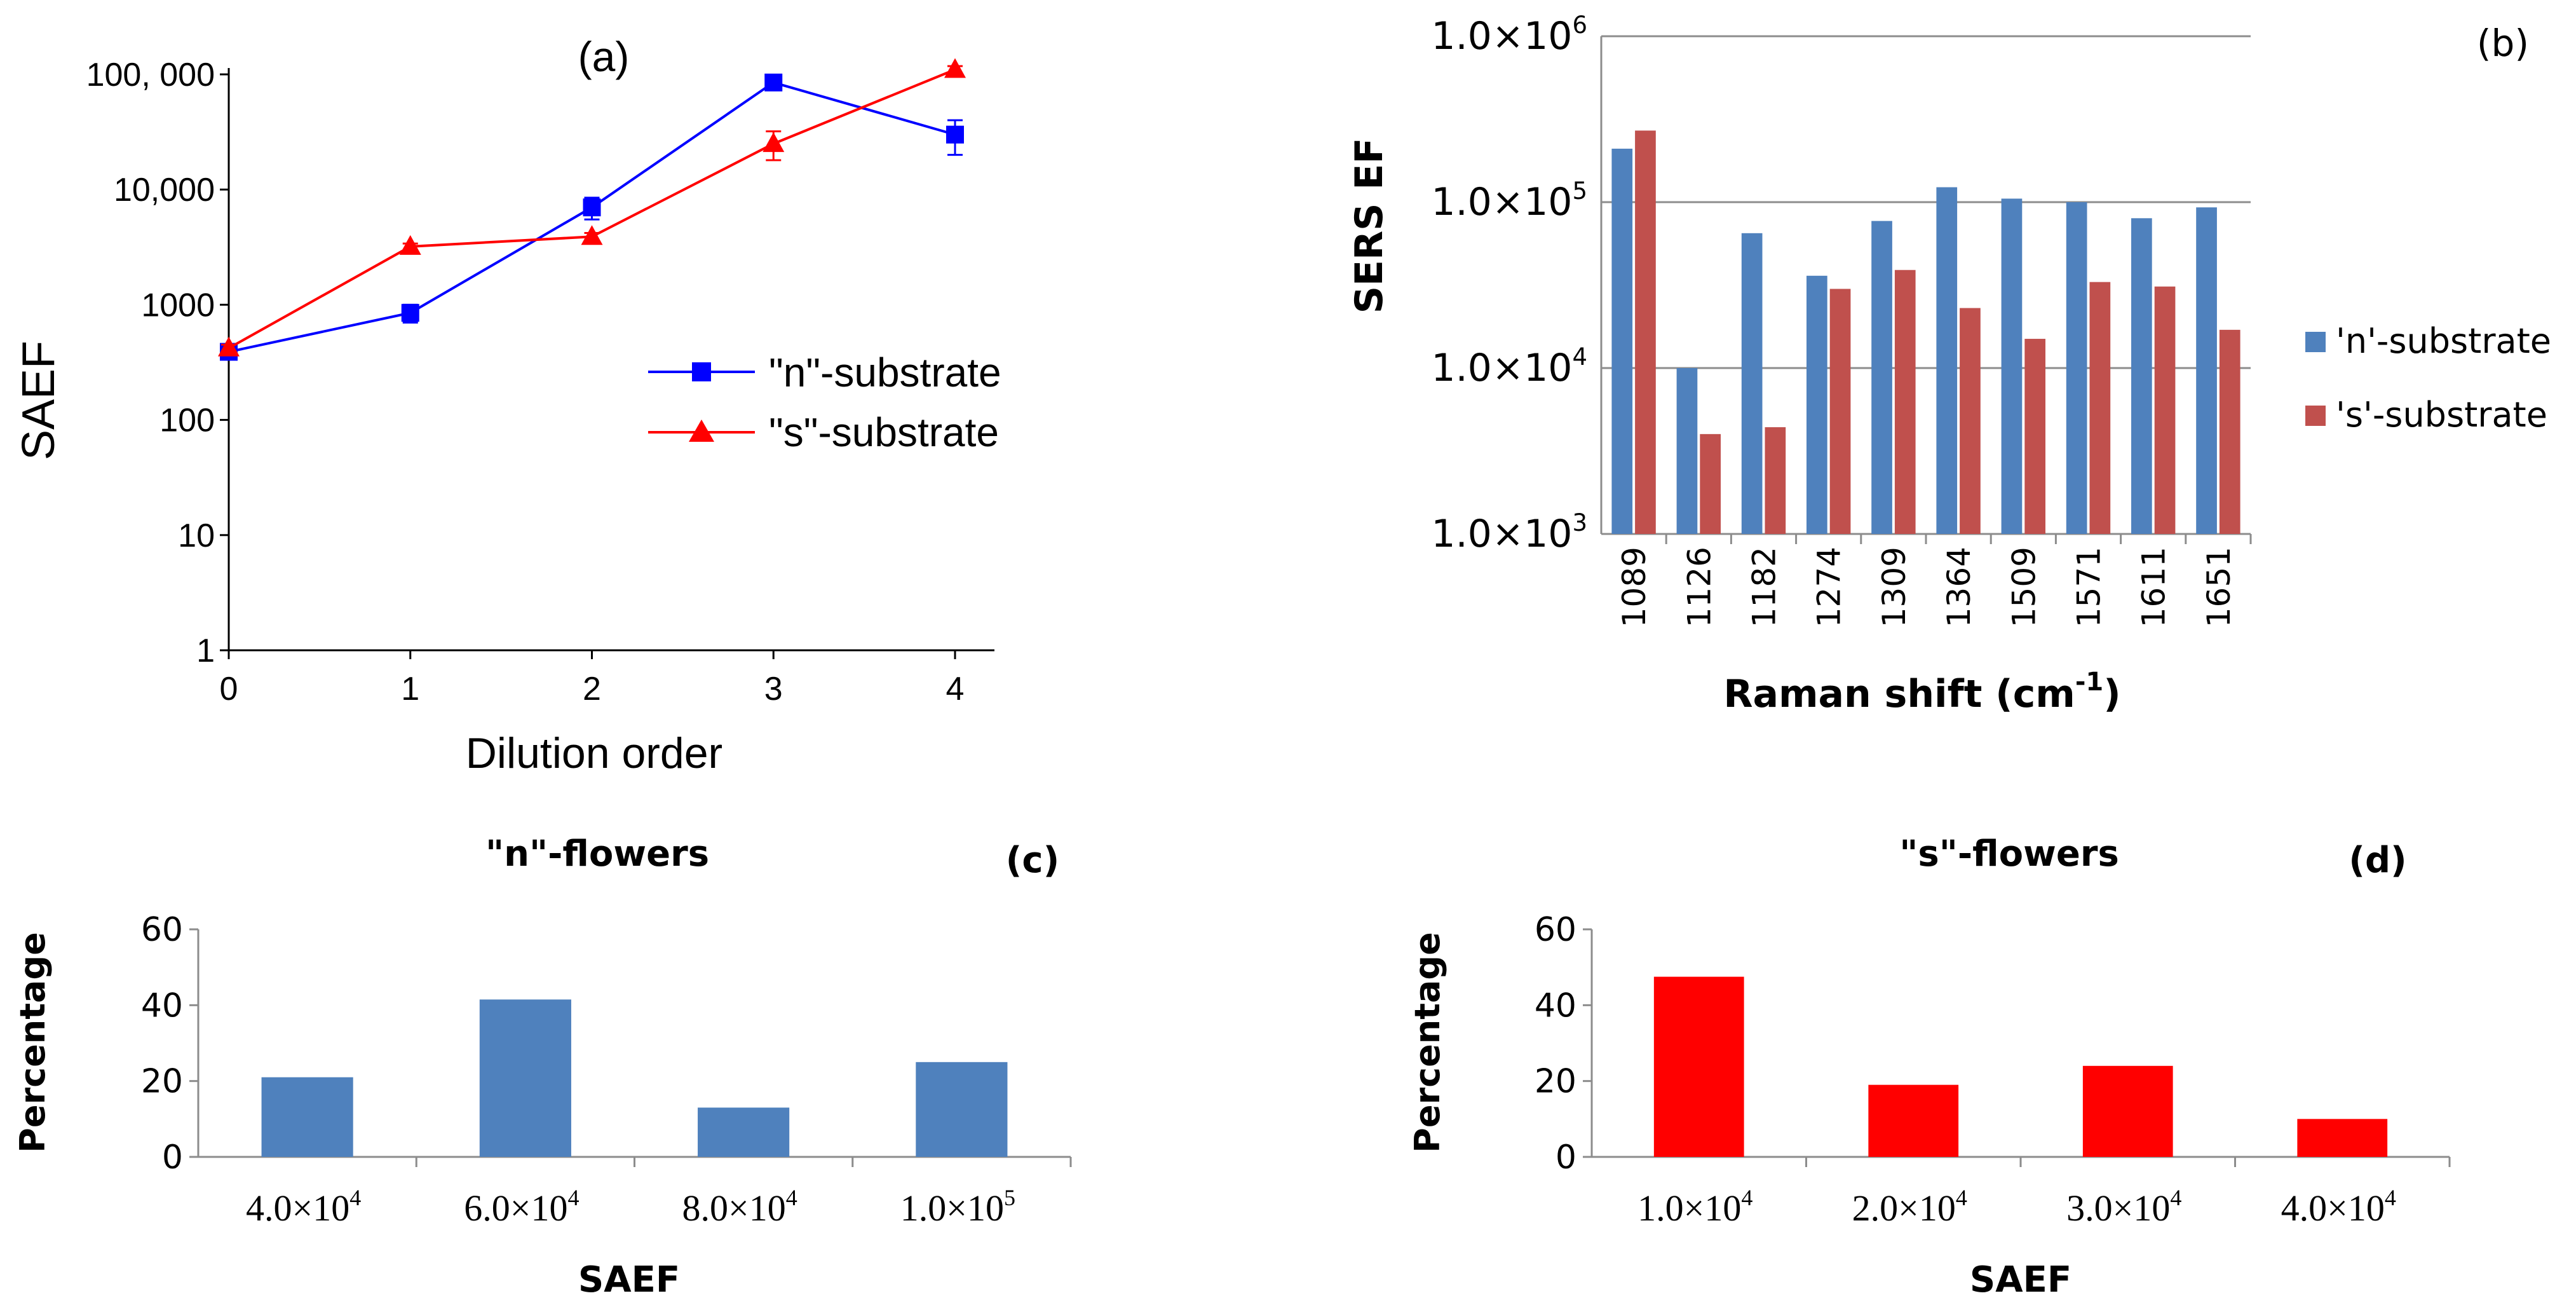  I want to click on x-tick-label: 8.0×10⁴, so click(739, 1207).